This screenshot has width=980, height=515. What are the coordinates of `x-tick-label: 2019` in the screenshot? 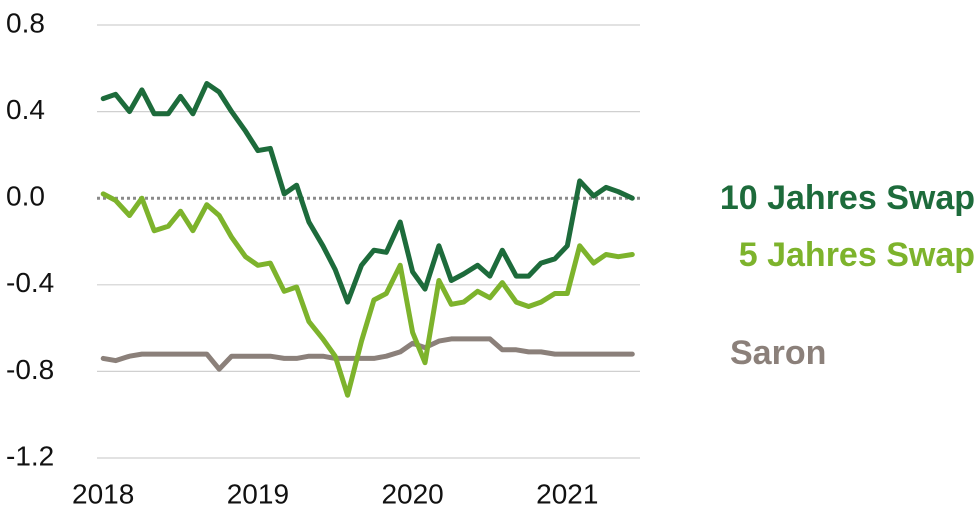 It's located at (258, 493).